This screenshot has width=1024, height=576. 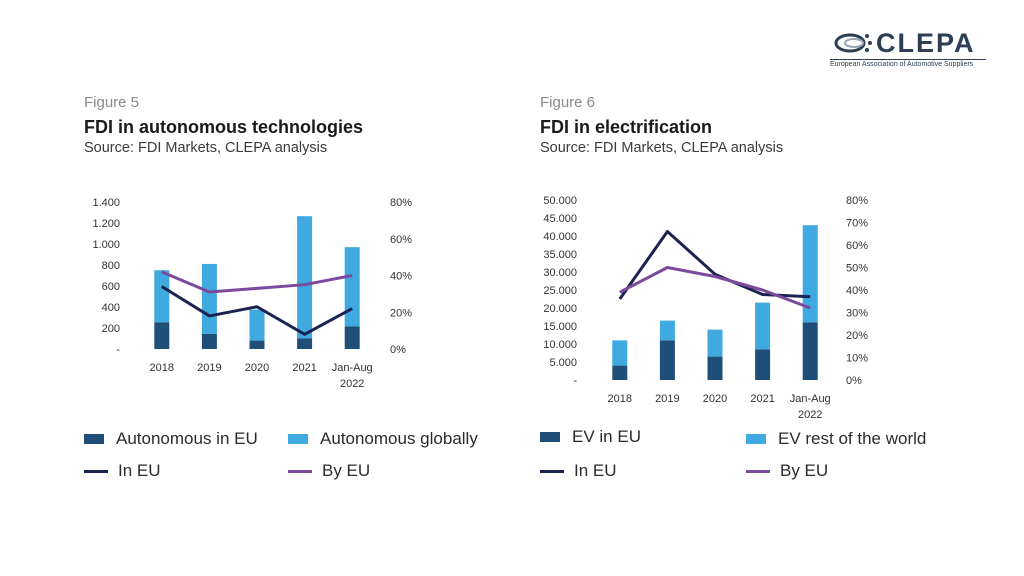 What do you see at coordinates (606, 436) in the screenshot?
I see `legend-label: EV in EU` at bounding box center [606, 436].